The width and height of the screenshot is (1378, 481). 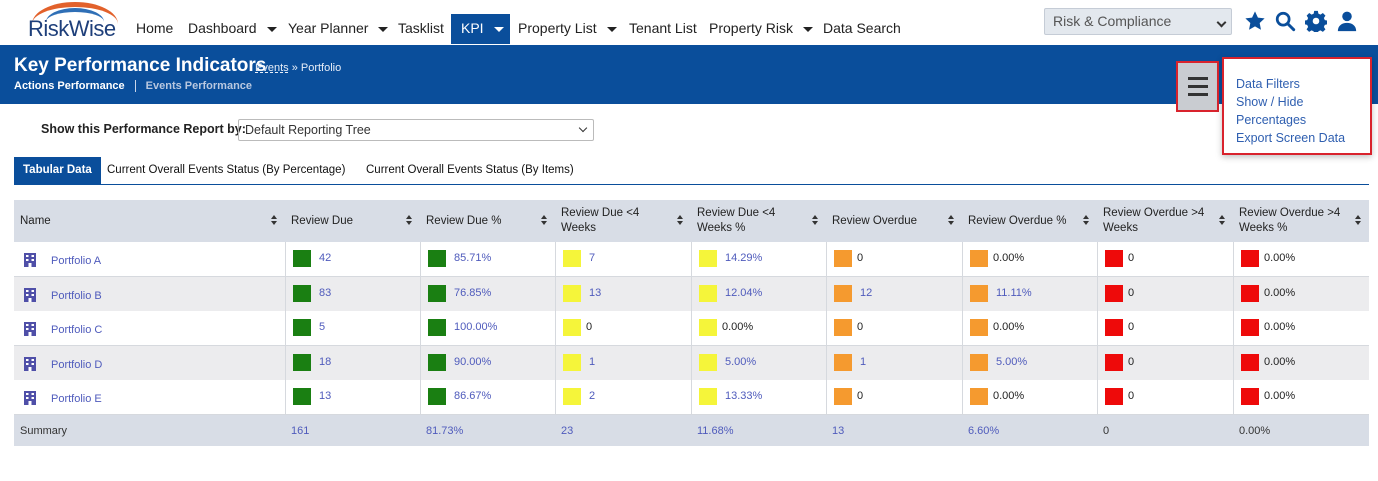 I want to click on column-header-review-due-4wk-pct: Review Due <4 Weeks %, so click(x=736, y=220).